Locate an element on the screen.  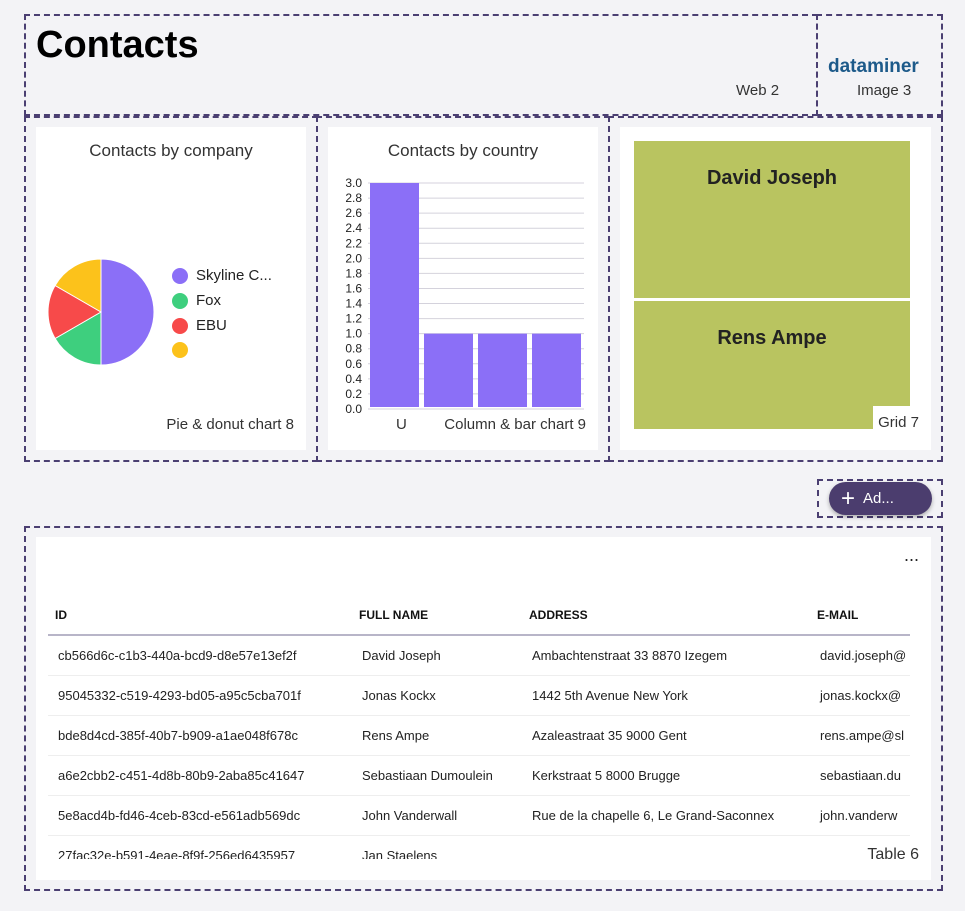
tile-label: David Joseph is located at coordinates (772, 178).